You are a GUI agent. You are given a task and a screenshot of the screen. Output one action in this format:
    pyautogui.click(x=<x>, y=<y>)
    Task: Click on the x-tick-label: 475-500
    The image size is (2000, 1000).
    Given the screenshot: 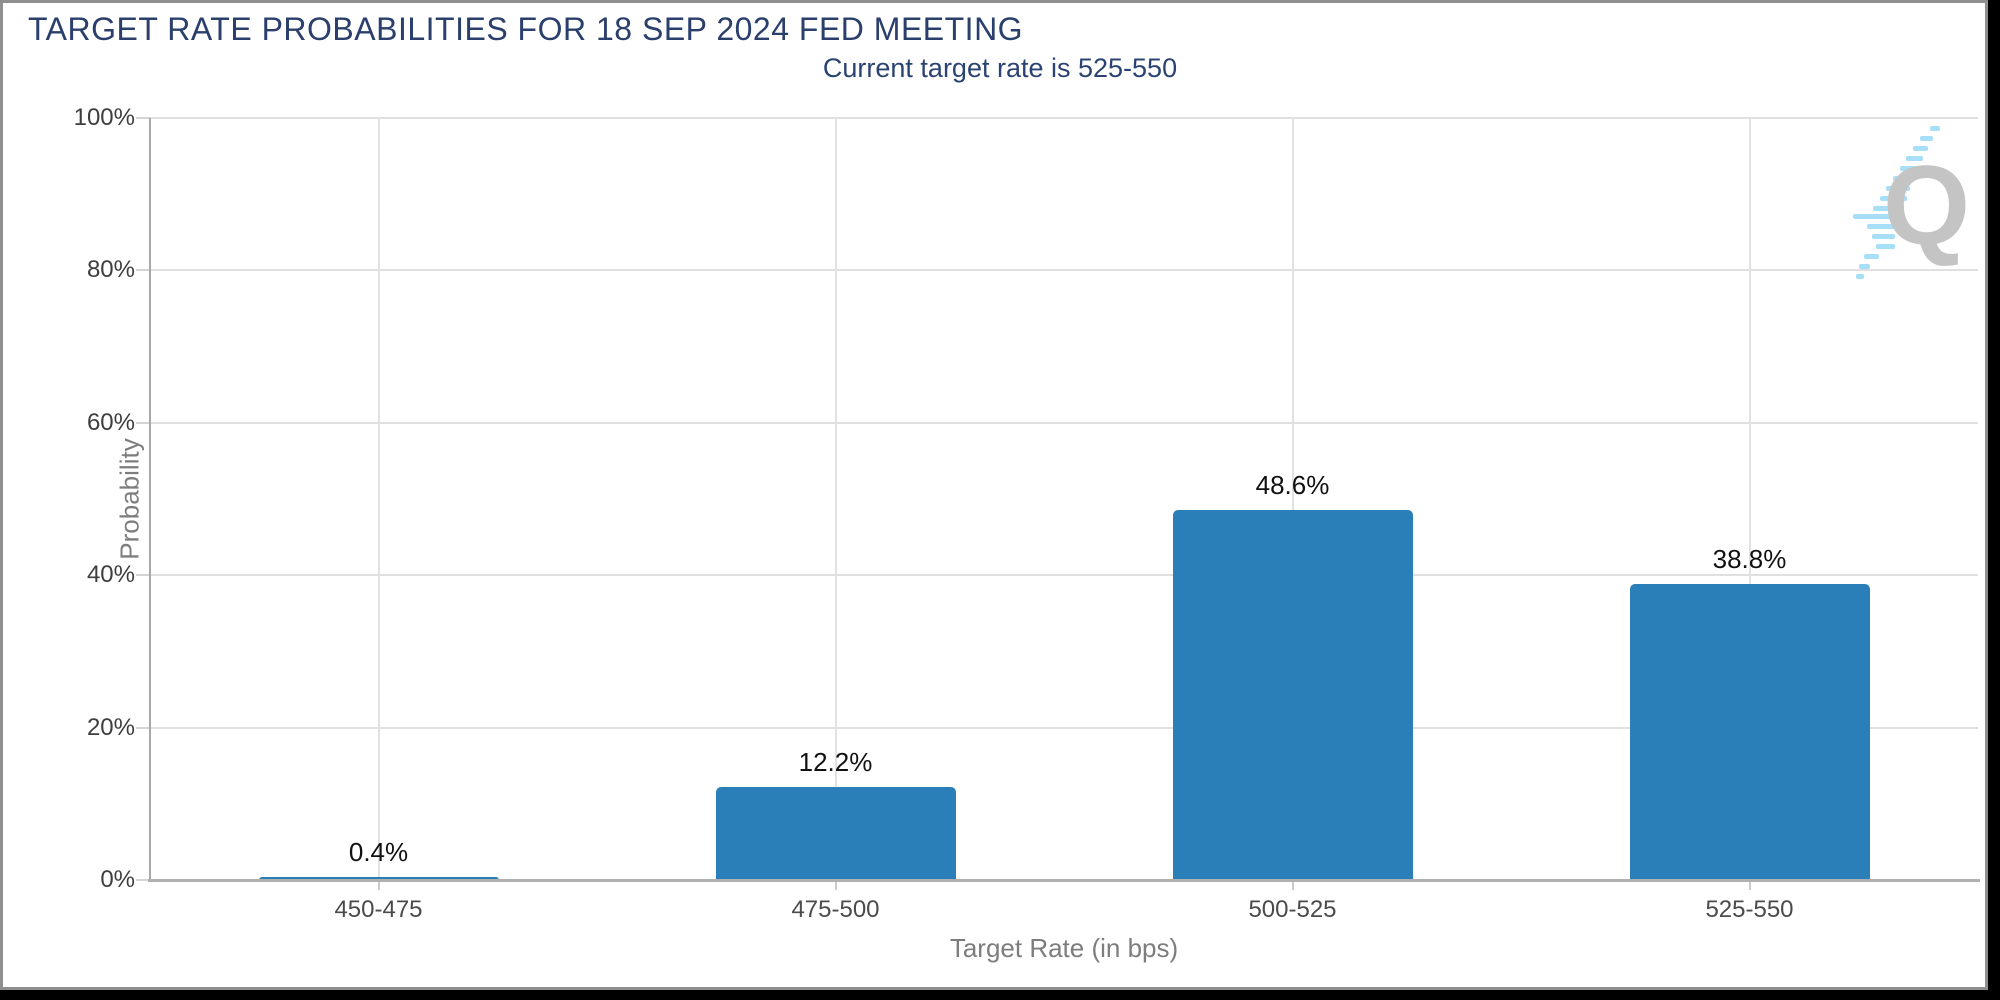 What is the action you would take?
    pyautogui.click(x=835, y=909)
    